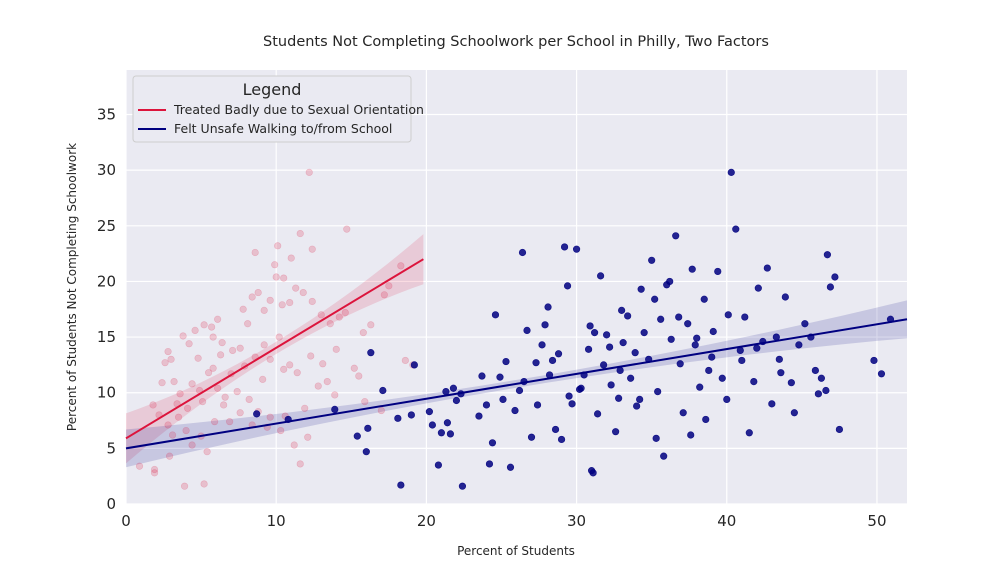 This screenshot has width=1008, height=576. What do you see at coordinates (876, 521) in the screenshot?
I see `x-tick-label: 50` at bounding box center [876, 521].